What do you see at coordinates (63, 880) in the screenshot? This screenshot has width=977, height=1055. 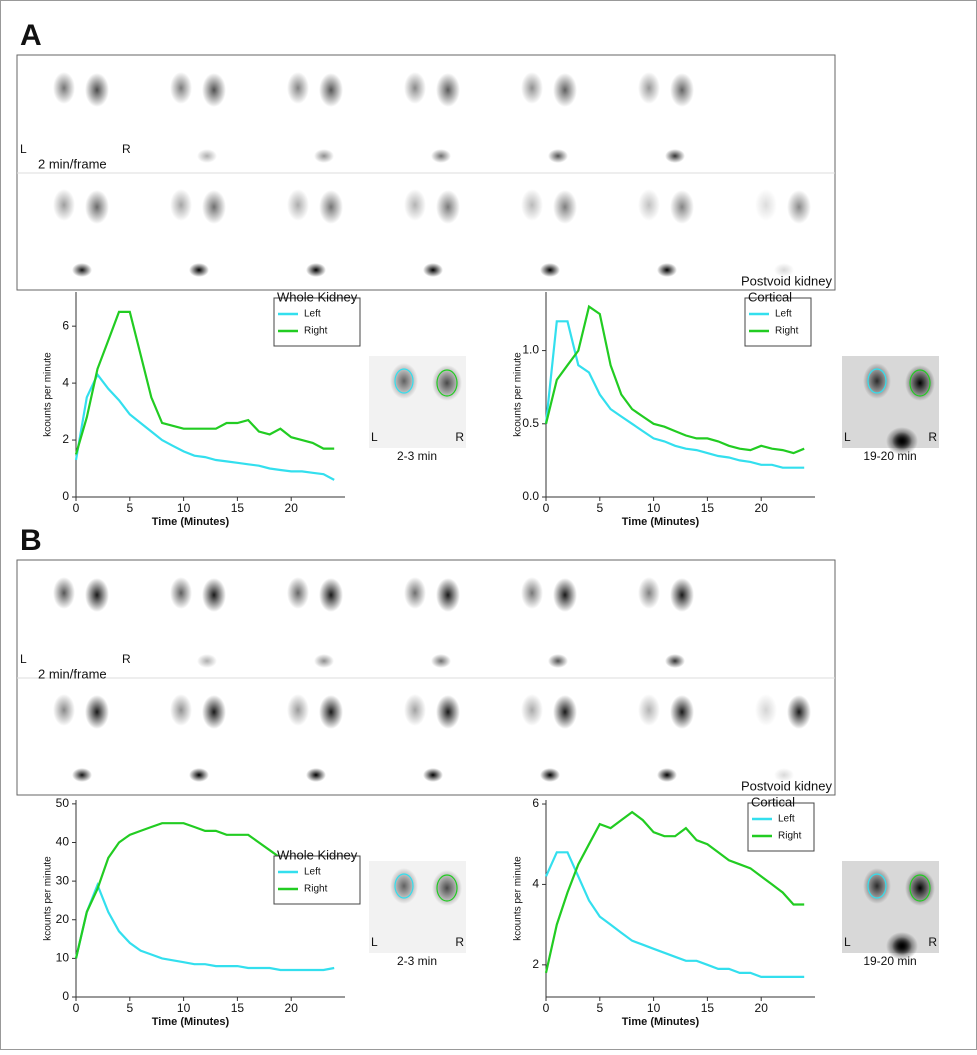 I see `y-tick-label: 30` at bounding box center [63, 880].